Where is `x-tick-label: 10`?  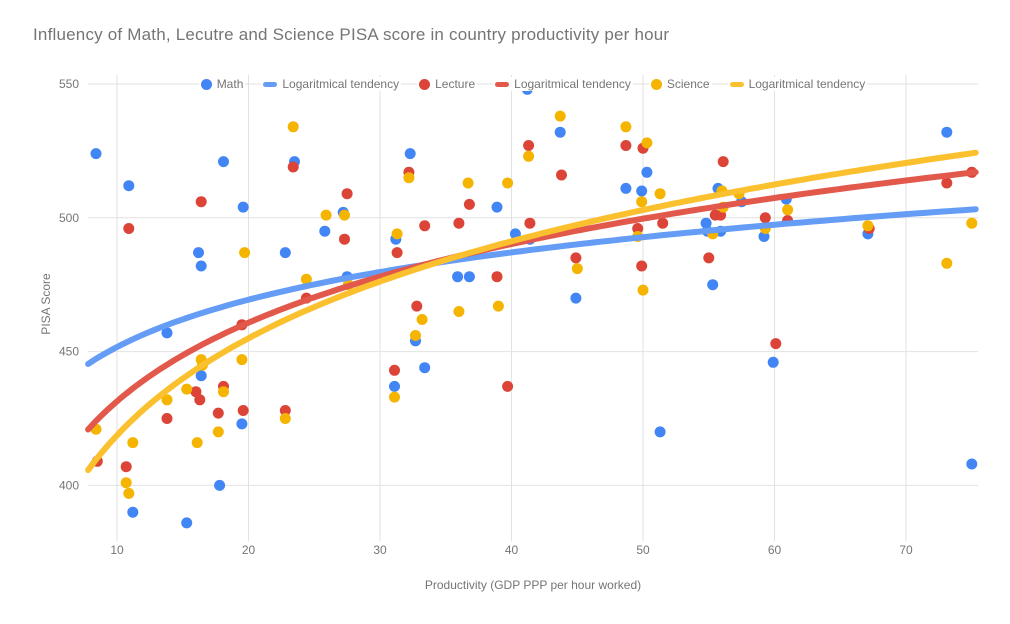 x-tick-label: 10 is located at coordinates (117, 550).